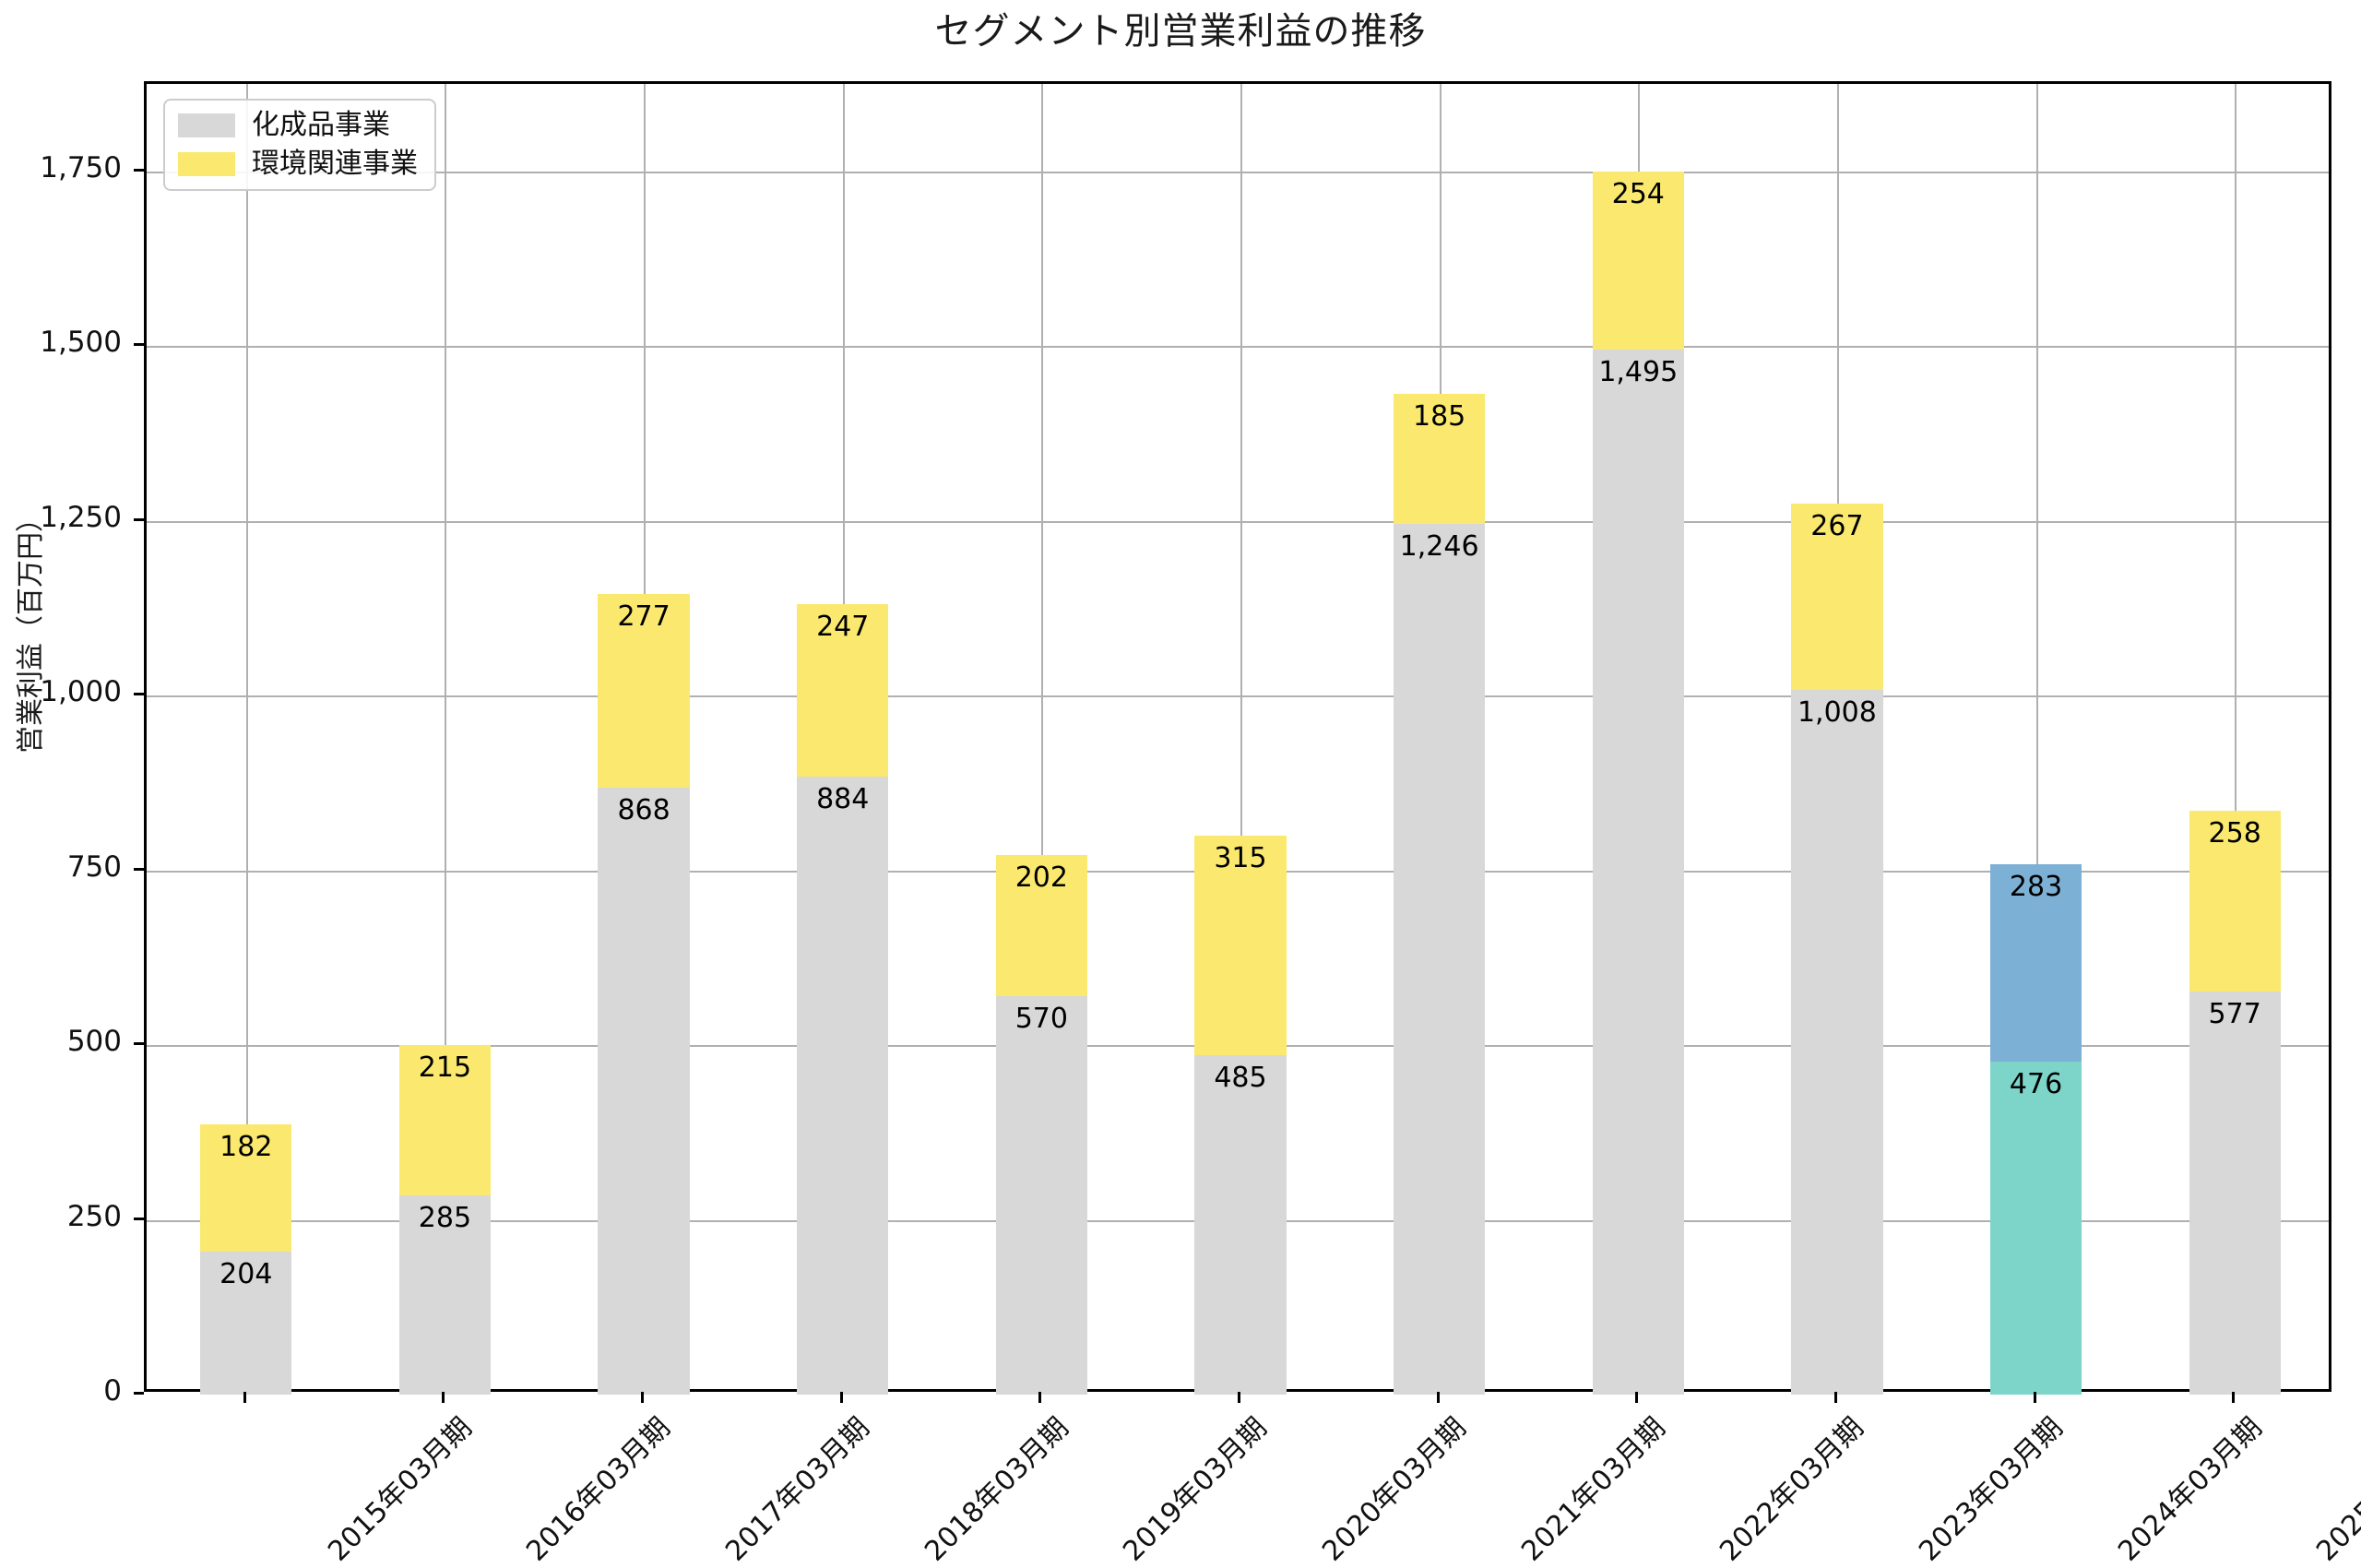 Image resolution: width=2361 pixels, height=1568 pixels. What do you see at coordinates (81, 692) in the screenshot?
I see `y-tick-label: 1,000` at bounding box center [81, 692].